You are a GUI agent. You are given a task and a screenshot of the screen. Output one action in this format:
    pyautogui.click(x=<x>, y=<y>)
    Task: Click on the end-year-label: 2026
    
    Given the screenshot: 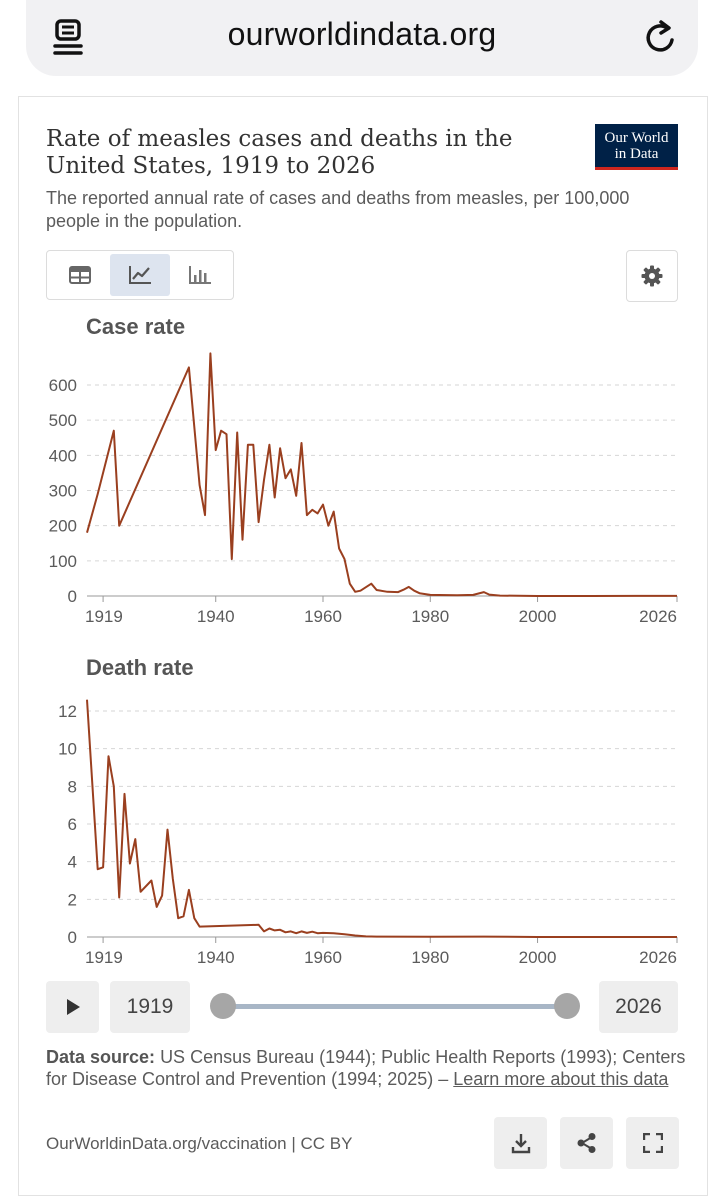 What is the action you would take?
    pyautogui.click(x=638, y=1007)
    